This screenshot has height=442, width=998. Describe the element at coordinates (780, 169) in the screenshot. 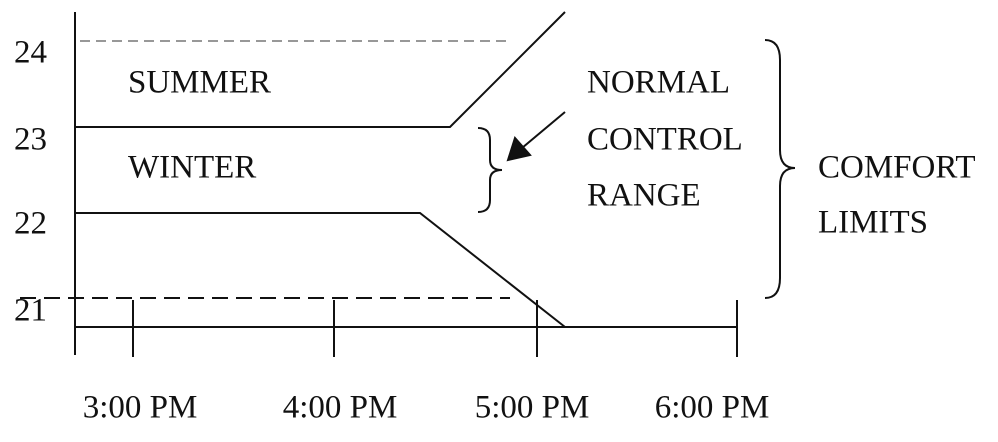

I see `large-brace` at that location.